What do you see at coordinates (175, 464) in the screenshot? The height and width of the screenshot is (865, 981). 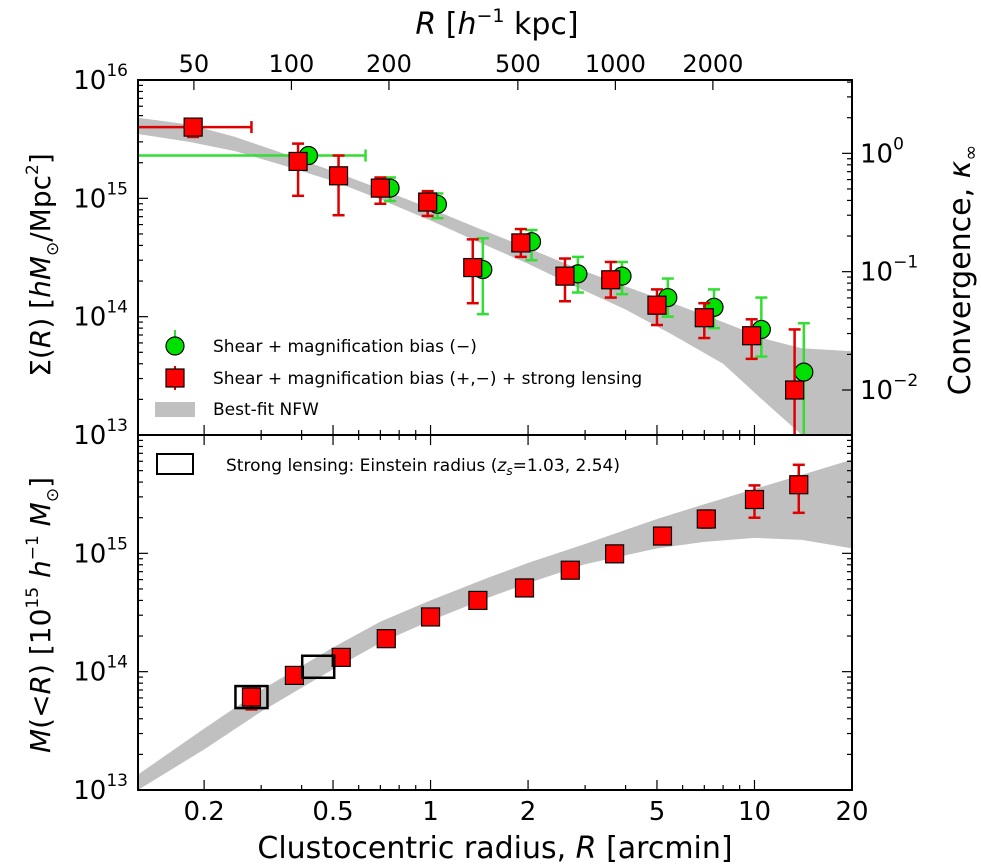 I see `legend-open-square-marker` at bounding box center [175, 464].